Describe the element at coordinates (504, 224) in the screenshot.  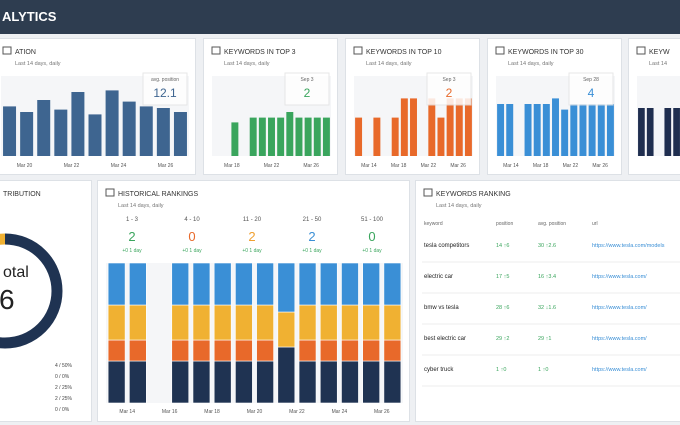
I see `table-header: position` at that location.